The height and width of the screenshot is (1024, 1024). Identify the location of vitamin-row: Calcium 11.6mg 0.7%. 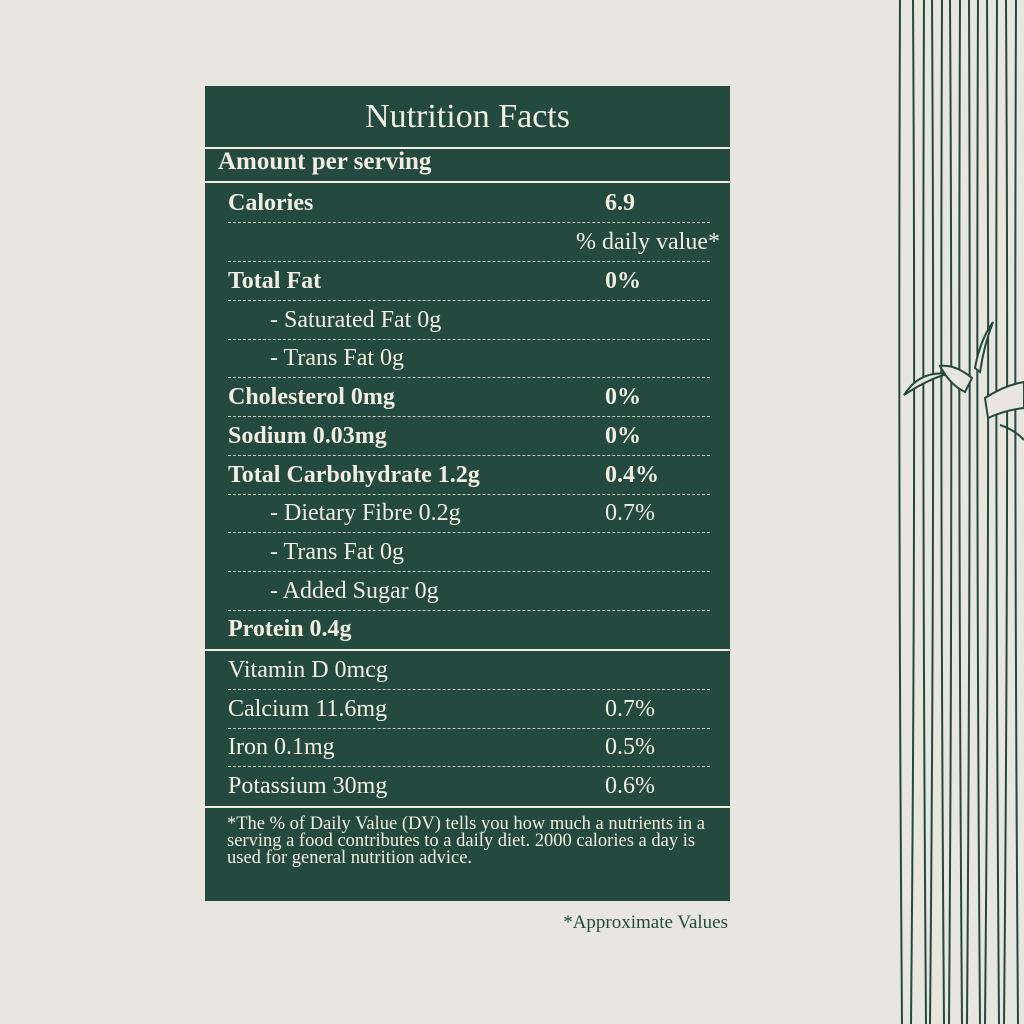
(469, 709).